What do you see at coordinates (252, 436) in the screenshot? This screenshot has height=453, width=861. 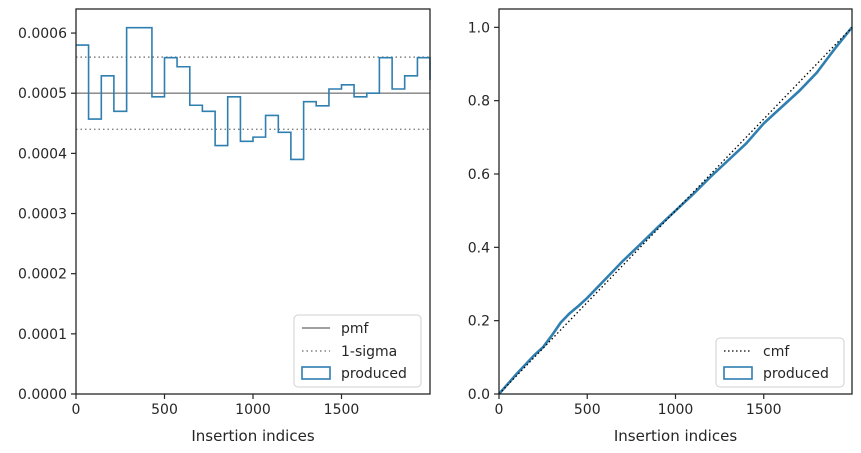 I see `pmf-chart-x-axis-label: Insertion indices` at bounding box center [252, 436].